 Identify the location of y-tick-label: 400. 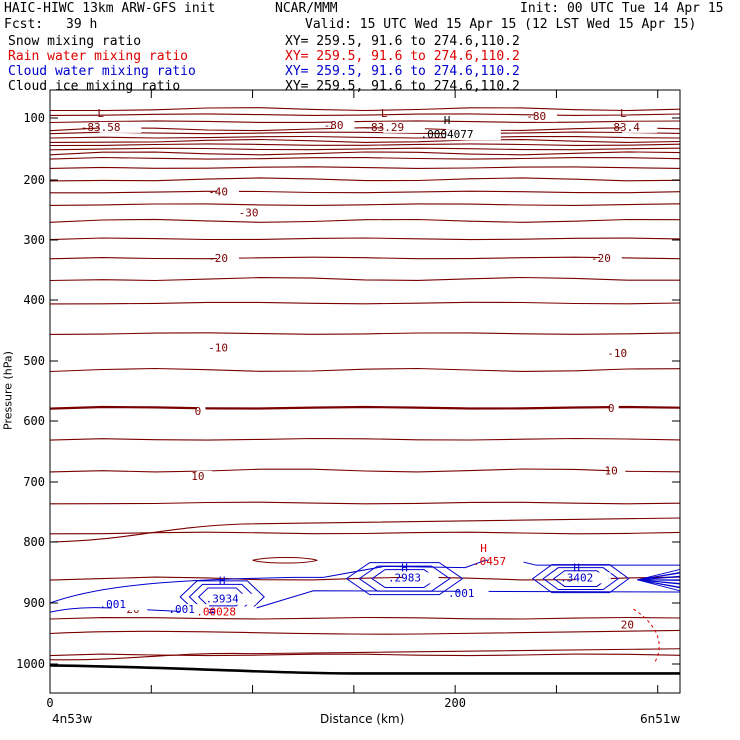
(34, 300).